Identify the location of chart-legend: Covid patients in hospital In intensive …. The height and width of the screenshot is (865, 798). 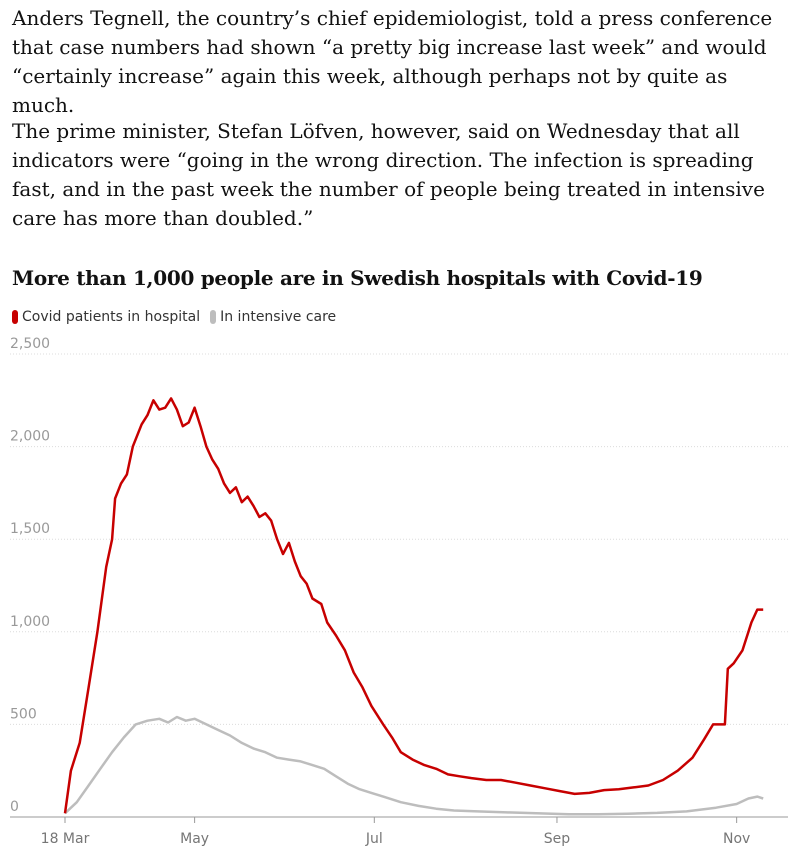
(179, 317).